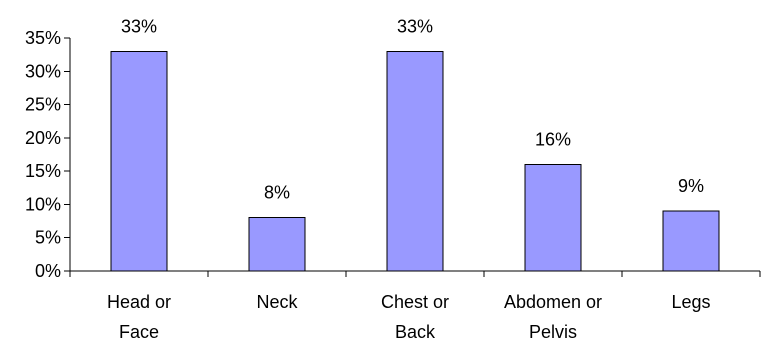 The width and height of the screenshot is (763, 343). I want to click on category-label: Neck, so click(277, 302).